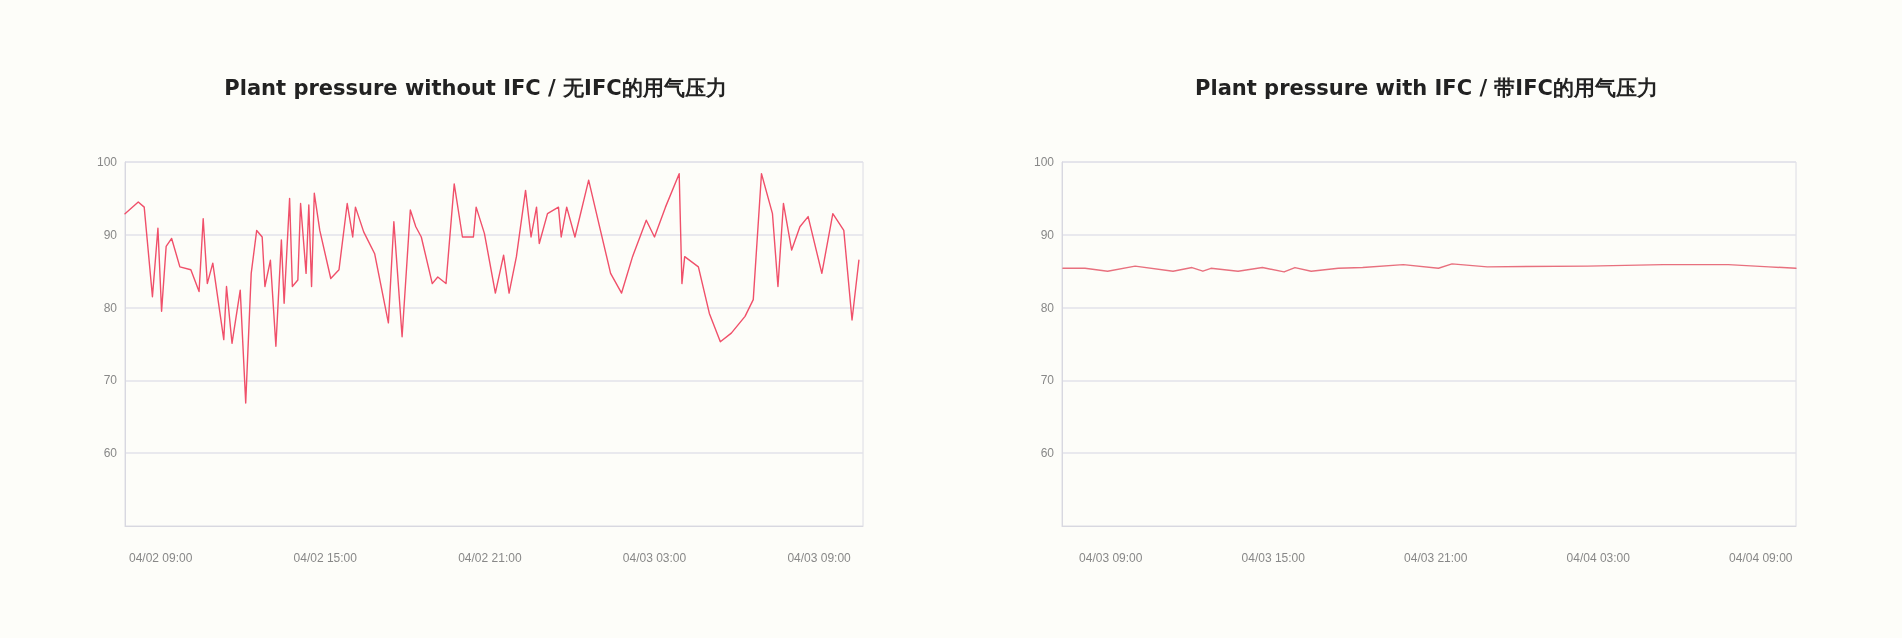  I want to click on x-tick-label: 04/03 03:00, so click(654, 558).